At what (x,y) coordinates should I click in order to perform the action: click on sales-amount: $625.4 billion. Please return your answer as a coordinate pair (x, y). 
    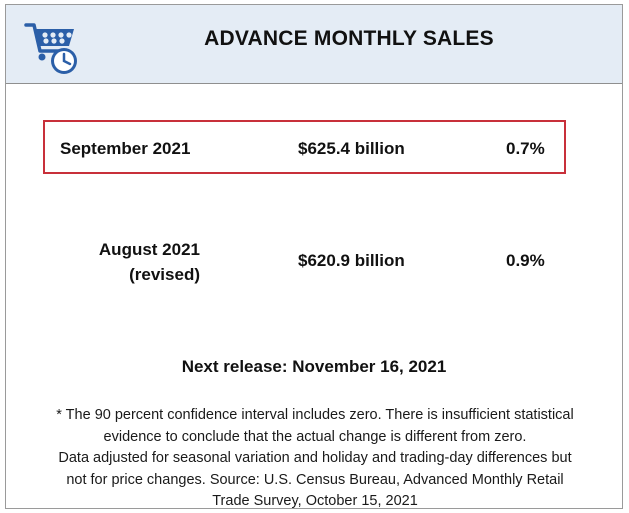
    Looking at the image, I should click on (351, 148).